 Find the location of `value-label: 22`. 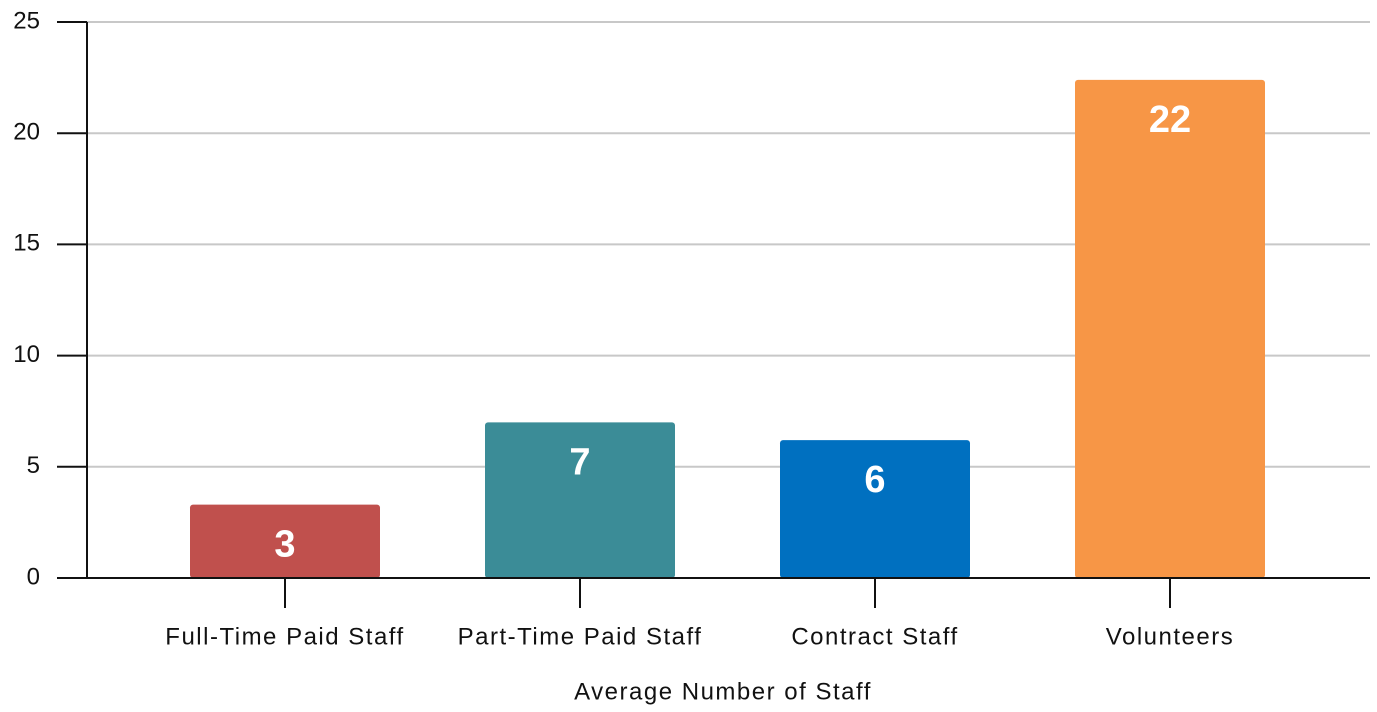

value-label: 22 is located at coordinates (1170, 120).